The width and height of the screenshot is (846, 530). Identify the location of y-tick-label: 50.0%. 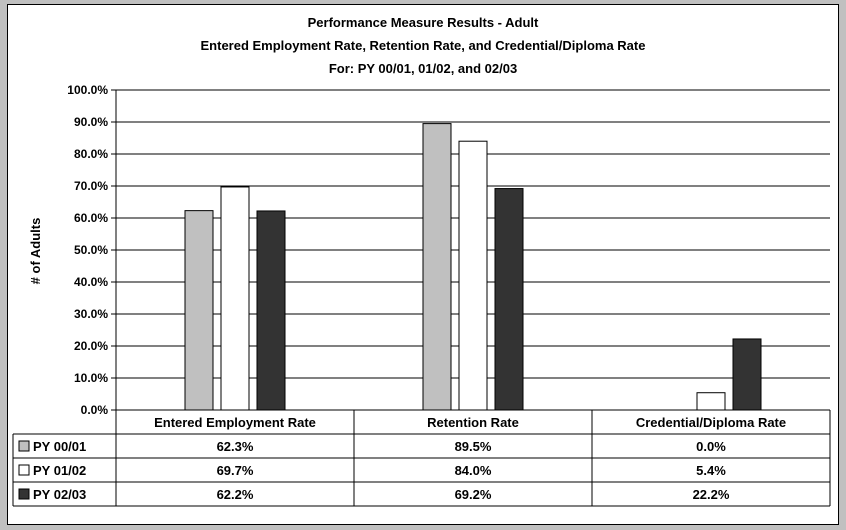
(91, 250).